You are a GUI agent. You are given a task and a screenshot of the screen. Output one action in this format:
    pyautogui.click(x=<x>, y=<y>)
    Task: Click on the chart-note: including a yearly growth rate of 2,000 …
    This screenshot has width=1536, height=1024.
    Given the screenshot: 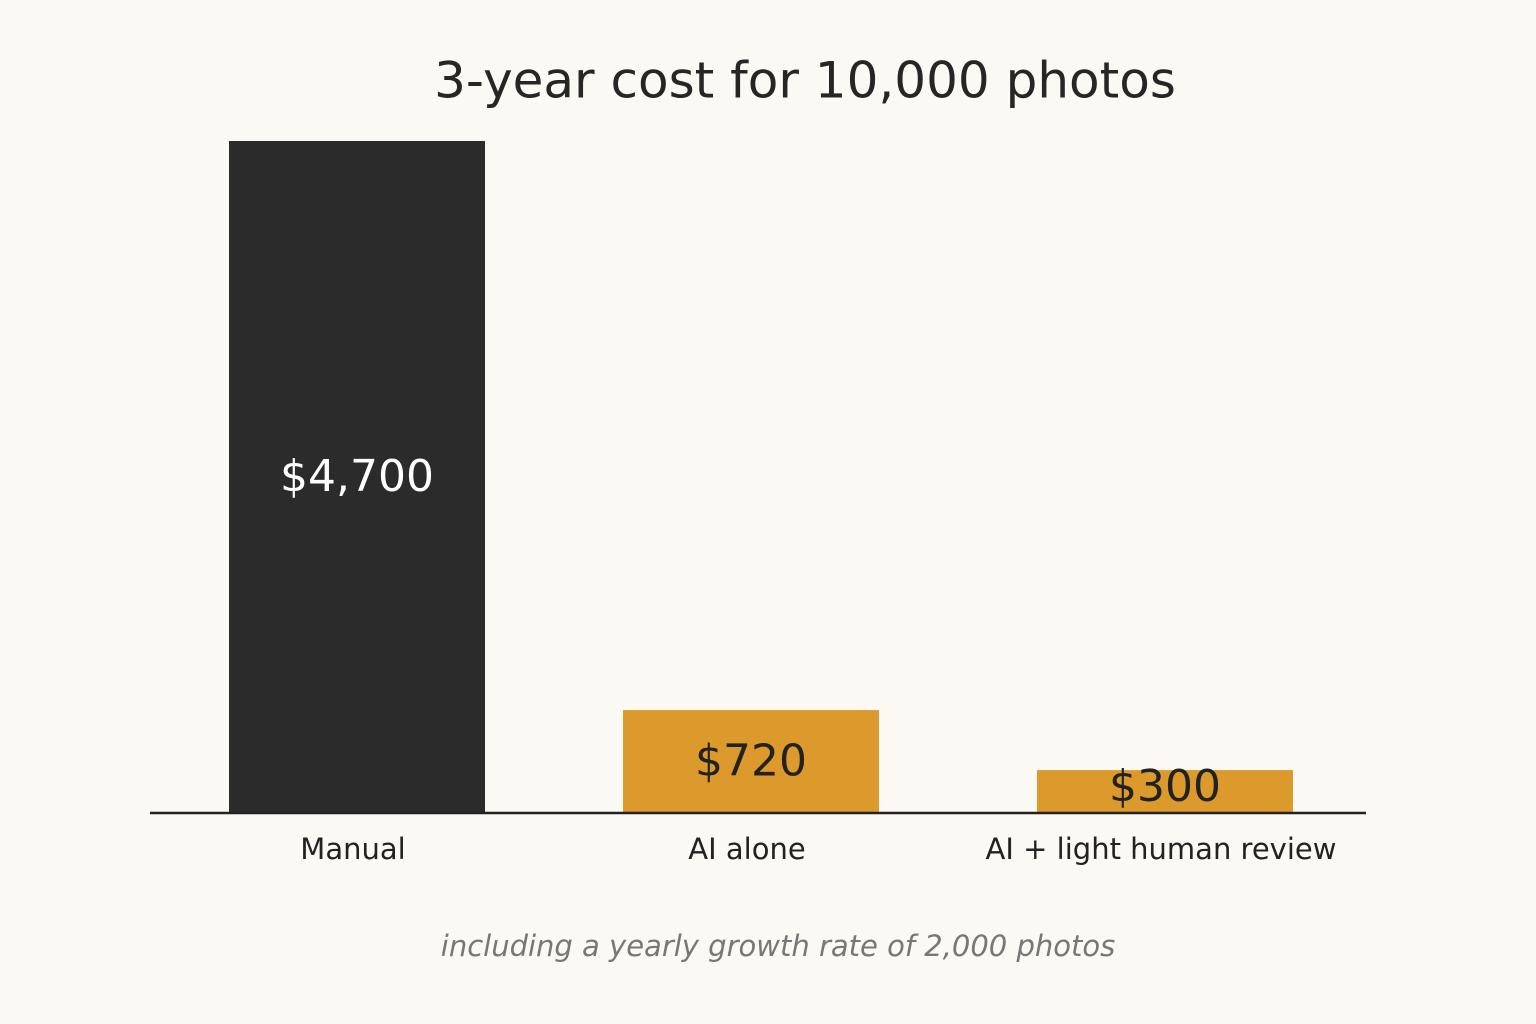 What is the action you would take?
    pyautogui.click(x=778, y=946)
    